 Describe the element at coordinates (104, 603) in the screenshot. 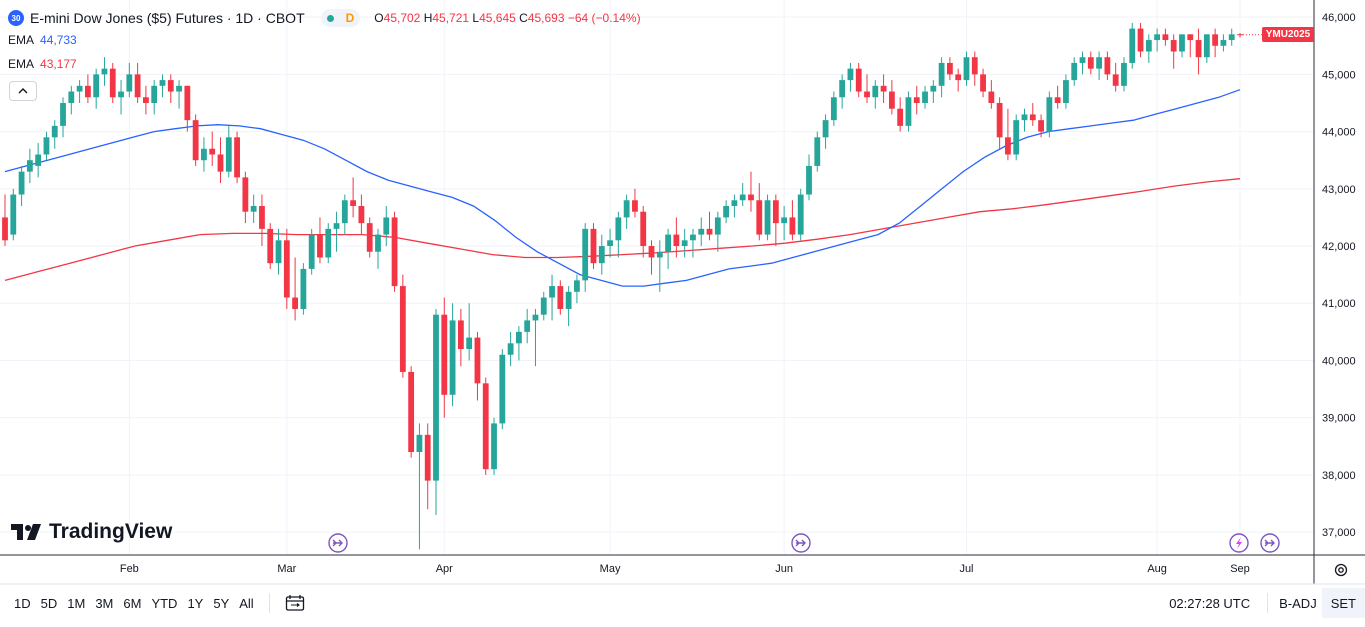

I see `range-button-3m: 3M` at that location.